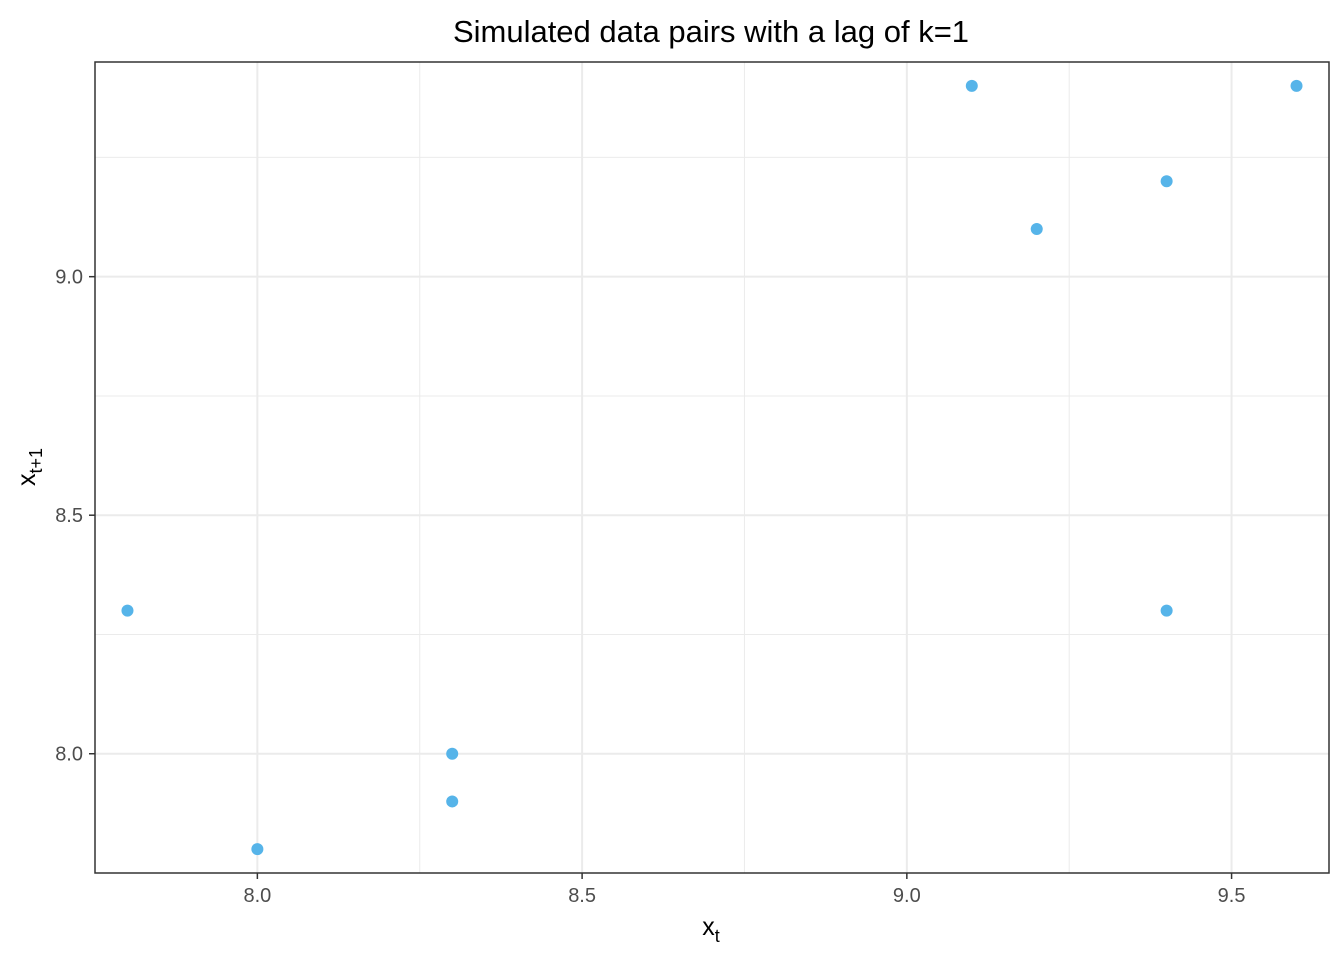 This screenshot has height=960, width=1344. Describe the element at coordinates (69, 516) in the screenshot. I see `y-tick-label-1: 8.5` at that location.